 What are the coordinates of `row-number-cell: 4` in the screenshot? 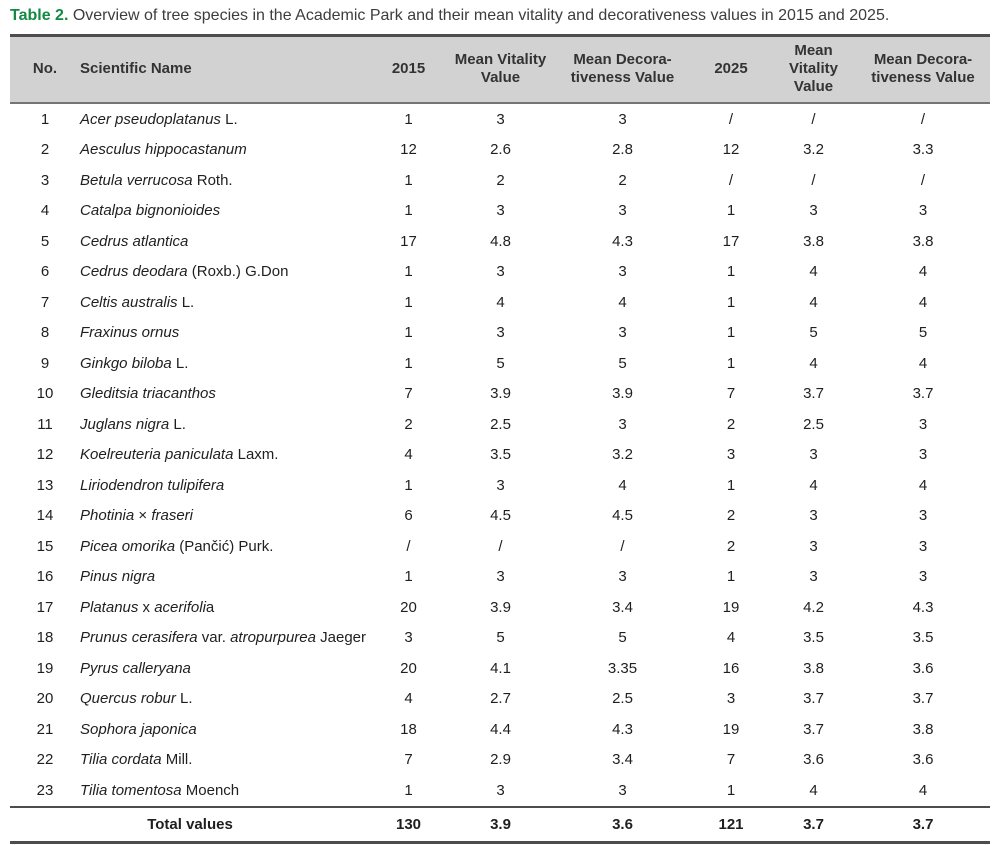 It's located at (45, 211).